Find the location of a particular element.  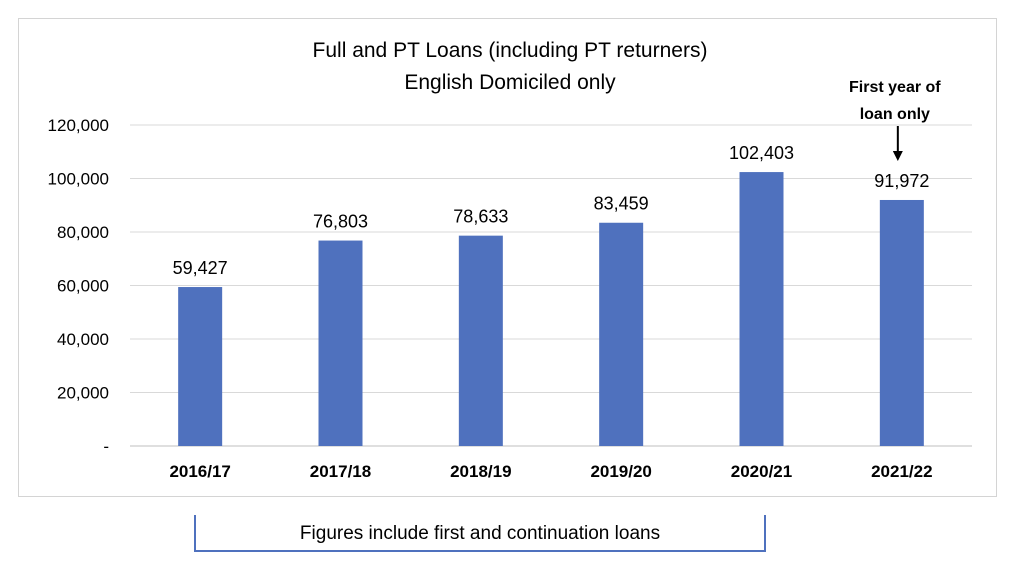

y-tick-label: 20,000 is located at coordinates (83, 393).